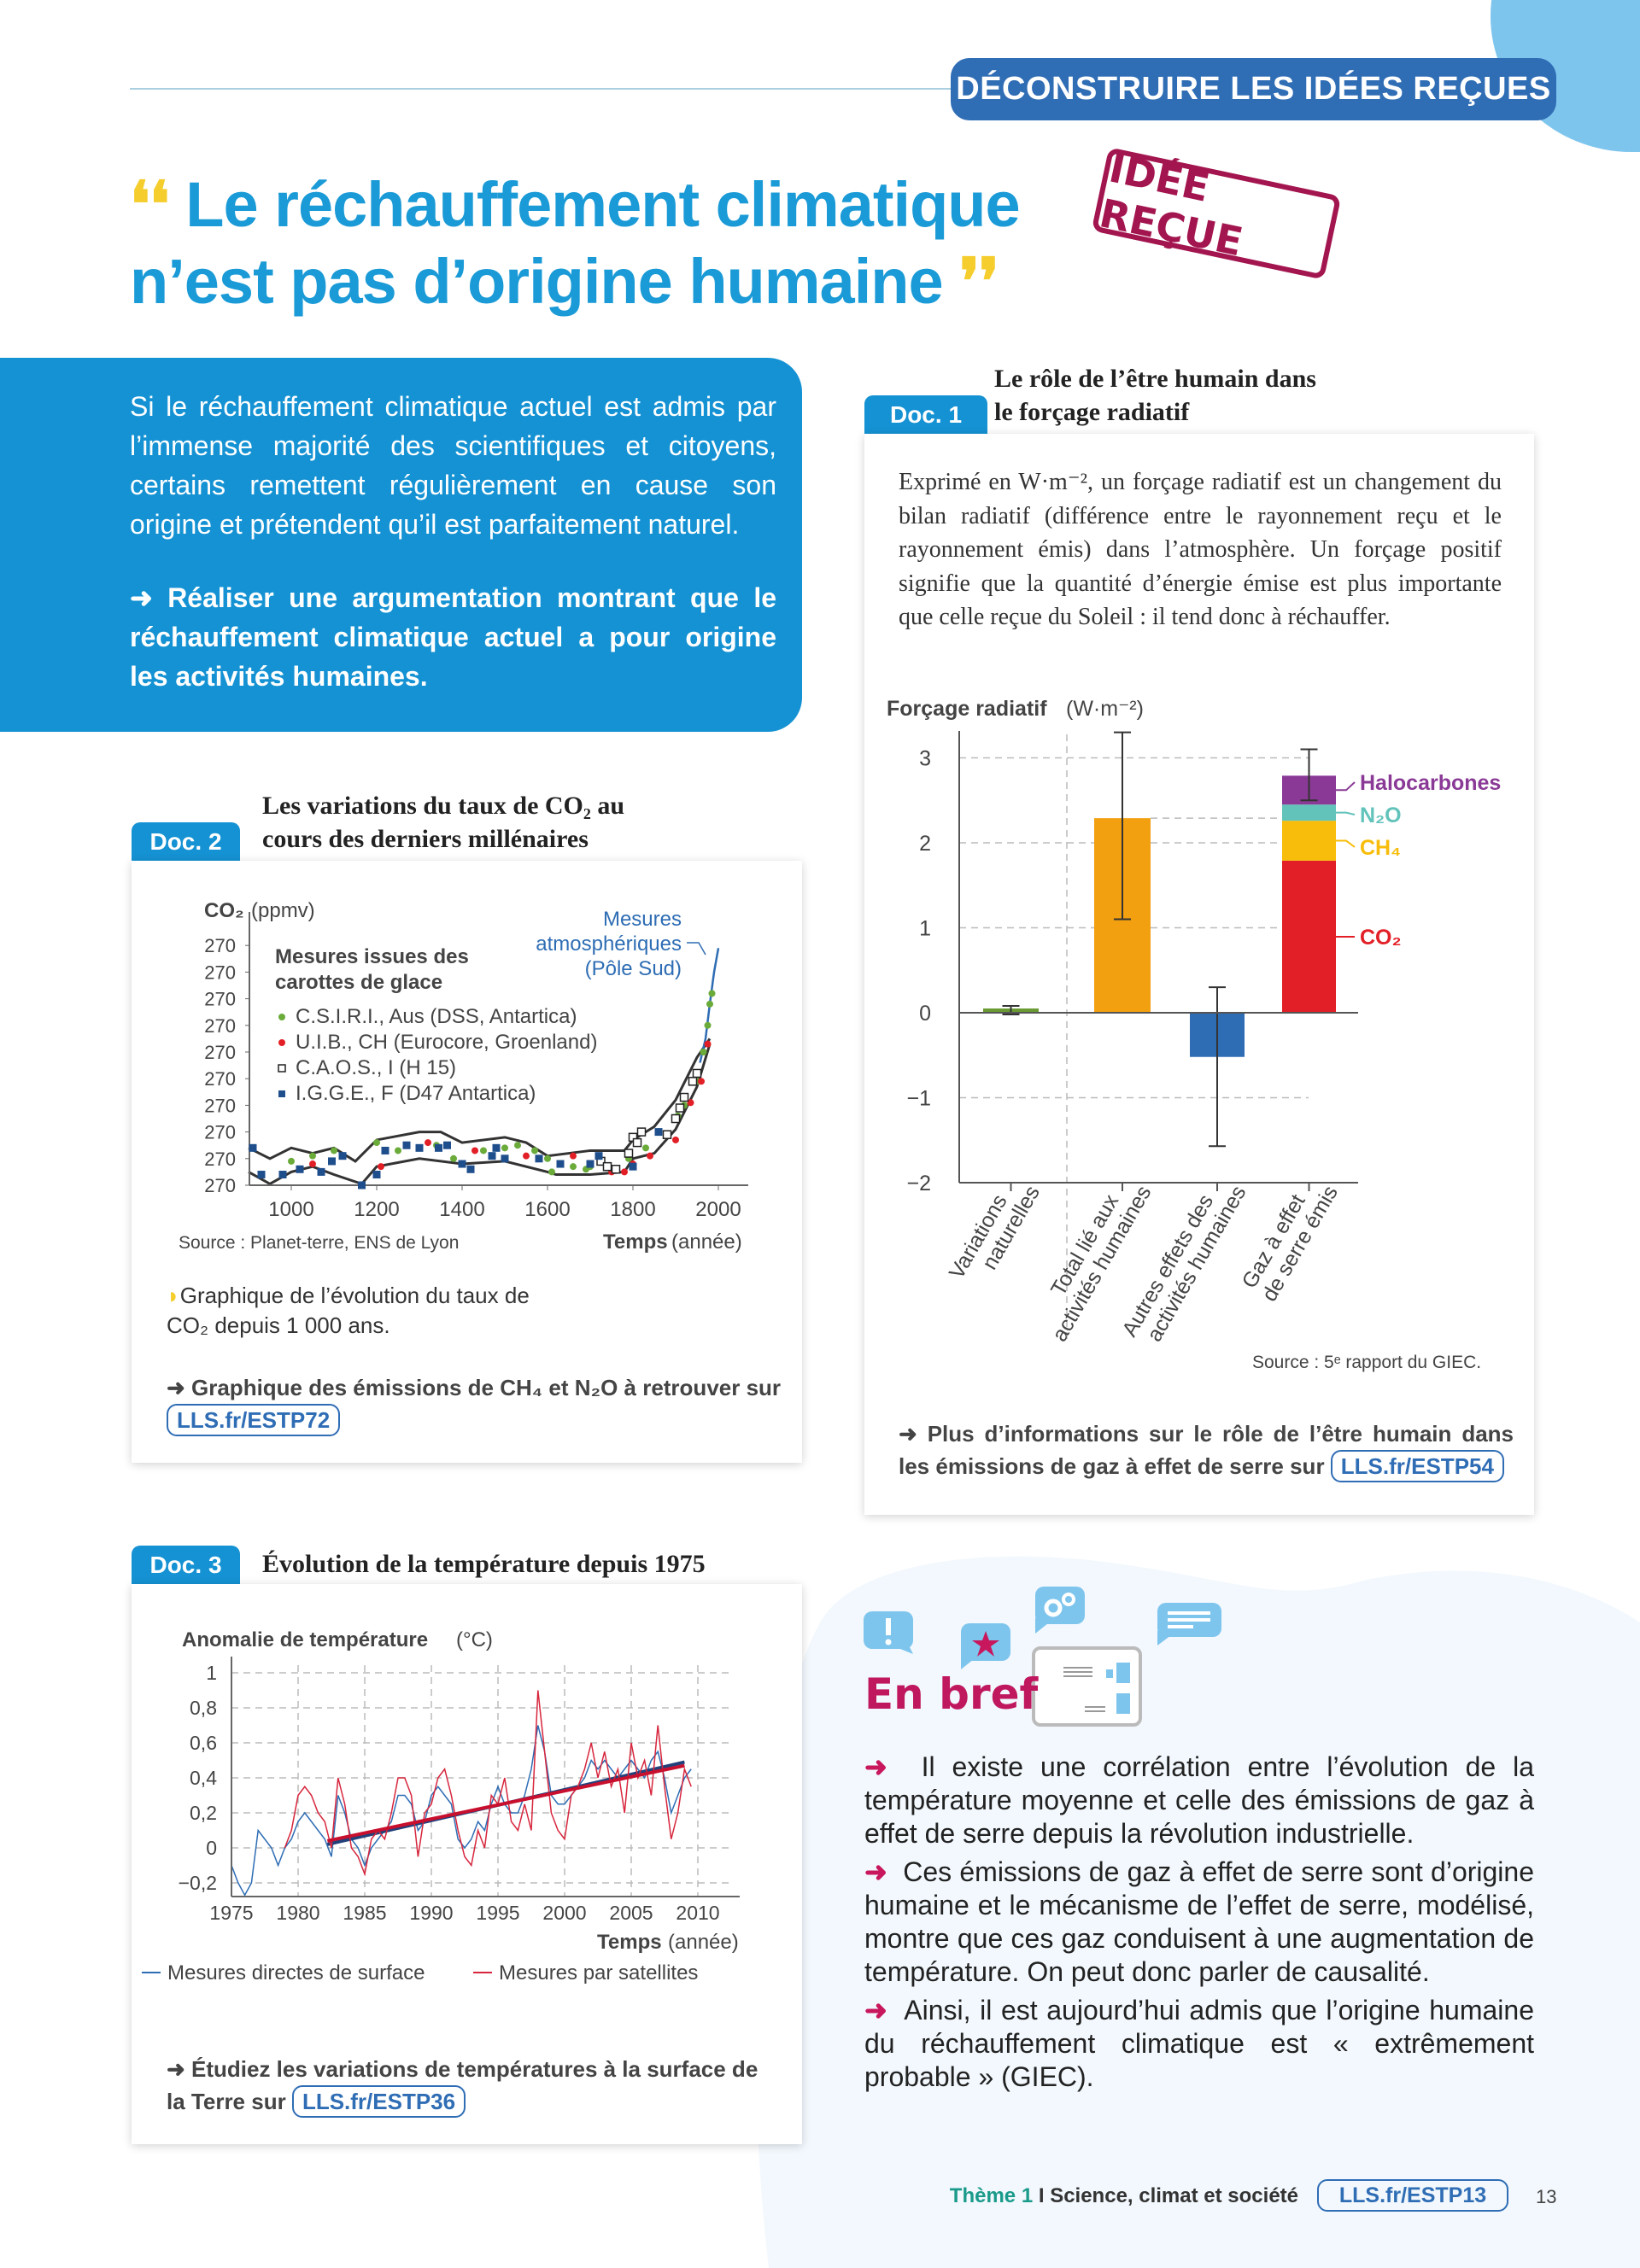  What do you see at coordinates (1123, 2195) in the screenshot?
I see `footer: Thème 1 I Science, climat et société` at bounding box center [1123, 2195].